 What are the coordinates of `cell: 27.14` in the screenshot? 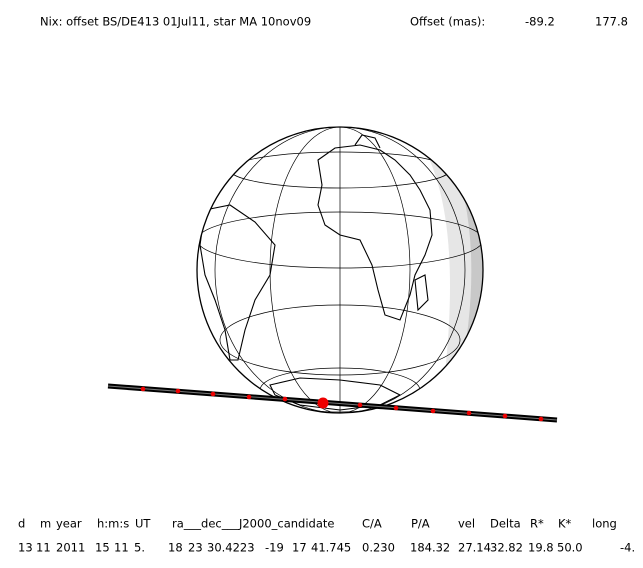 It's located at (474, 548).